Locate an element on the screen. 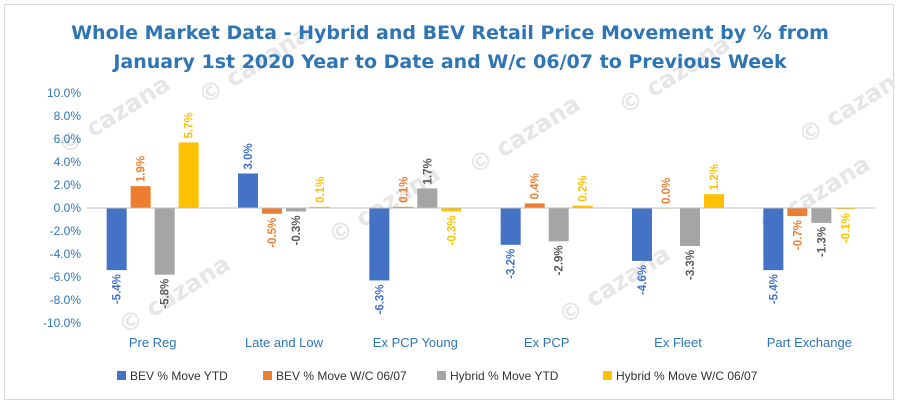 Image resolution: width=900 pixels, height=406 pixels. legend-item: Hybrid % Move W/C 06/07 is located at coordinates (680, 376).